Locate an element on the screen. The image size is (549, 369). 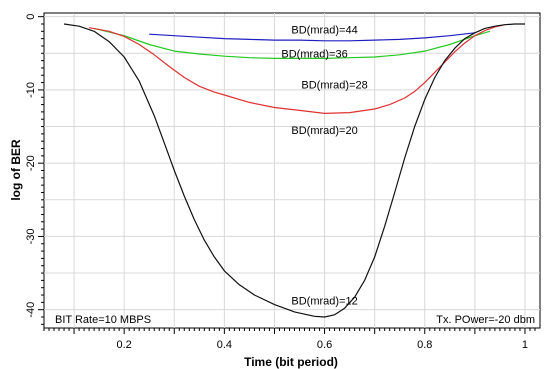
x-tick-label: 0.4 is located at coordinates (224, 345).